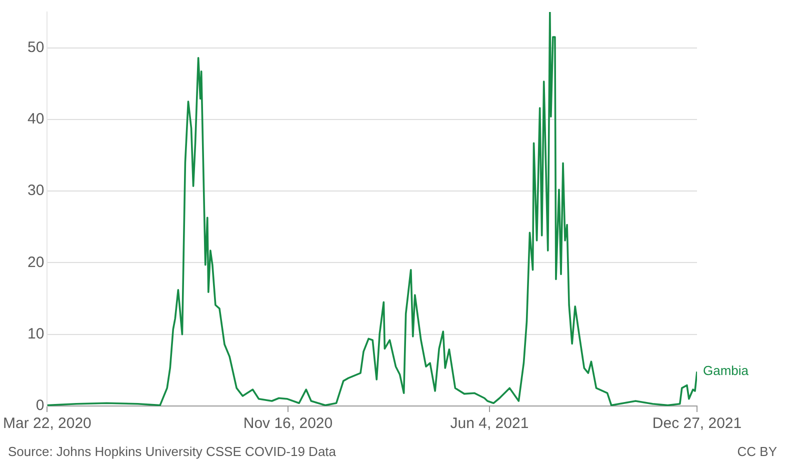 The height and width of the screenshot is (468, 787). I want to click on x-tick-label: Mar 22, 2020, so click(47, 423).